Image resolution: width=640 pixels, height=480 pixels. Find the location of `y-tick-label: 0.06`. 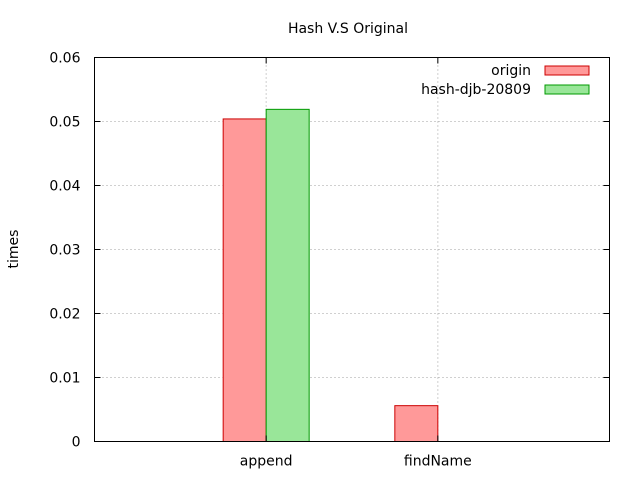

y-tick-label: 0.06 is located at coordinates (64, 59).